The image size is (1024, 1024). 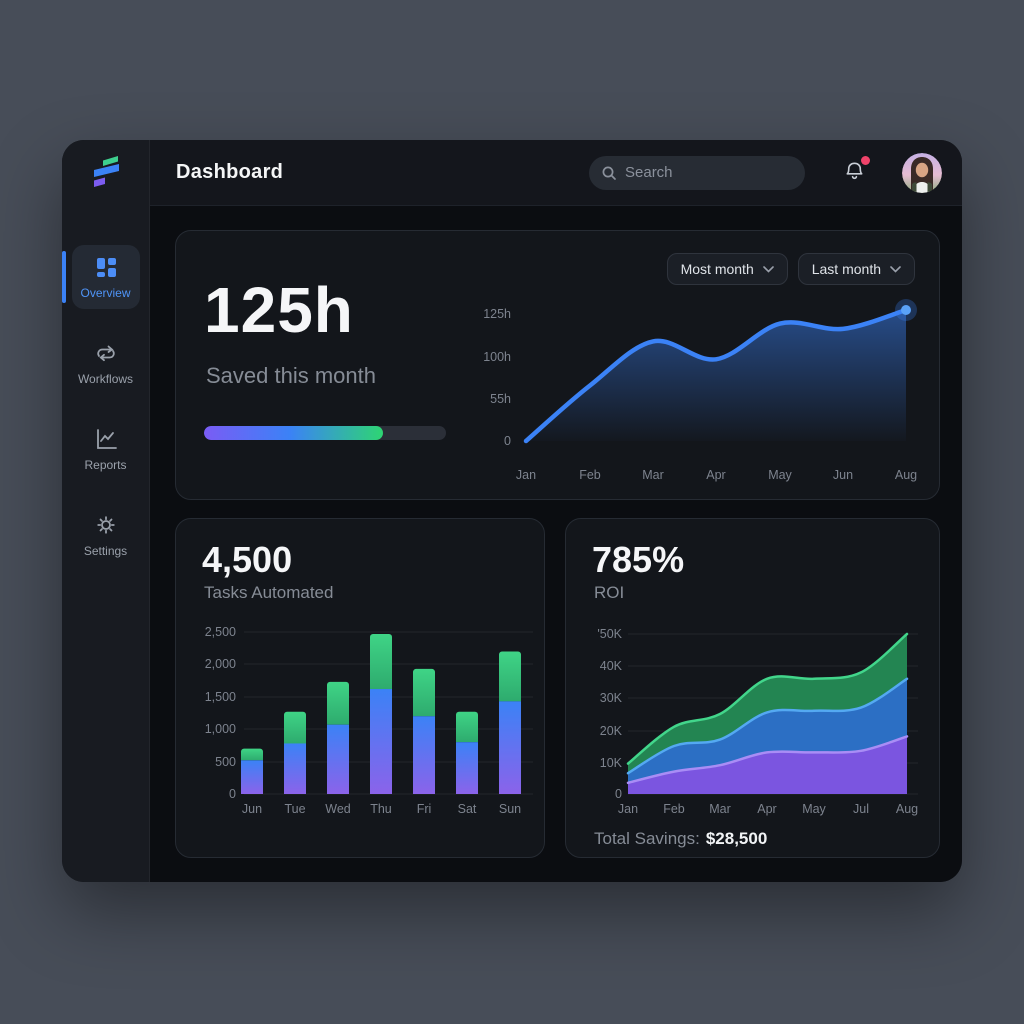 I want to click on area-edge-blue, so click(x=767, y=726).